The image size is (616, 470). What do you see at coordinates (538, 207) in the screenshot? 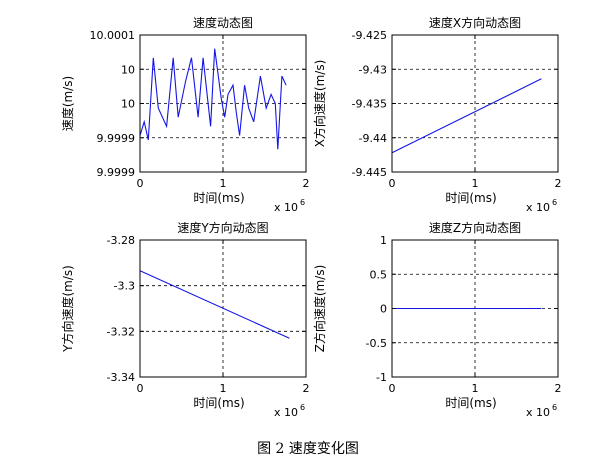
I see `chart2-x-multiplier: x 10` at bounding box center [538, 207].